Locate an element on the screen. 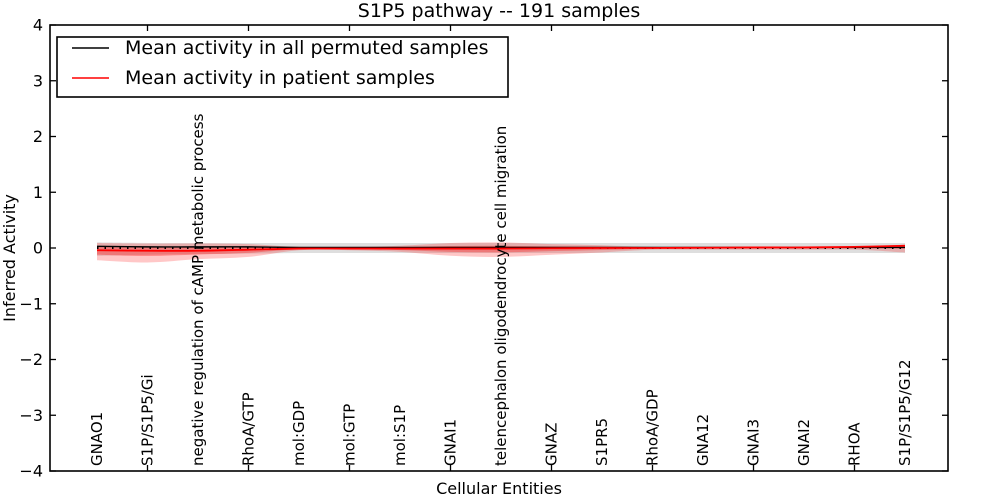 This screenshot has height=500, width=1000. x-category-label: mol:GDP is located at coordinates (299, 433).